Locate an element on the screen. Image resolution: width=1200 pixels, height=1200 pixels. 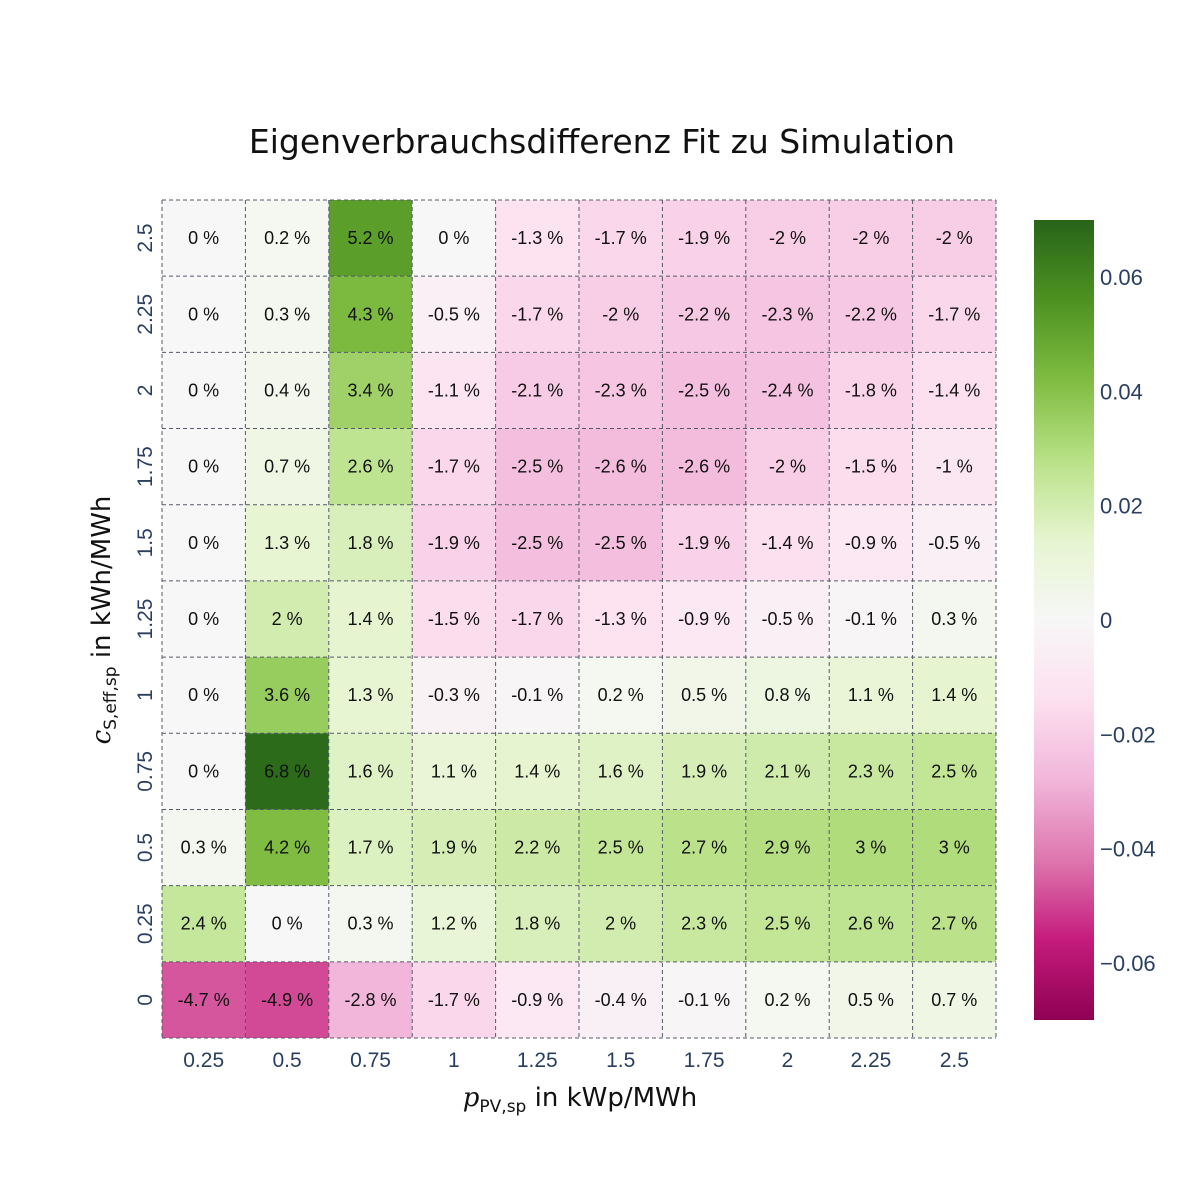
cell-label: -0.1 % is located at coordinates (537, 695).